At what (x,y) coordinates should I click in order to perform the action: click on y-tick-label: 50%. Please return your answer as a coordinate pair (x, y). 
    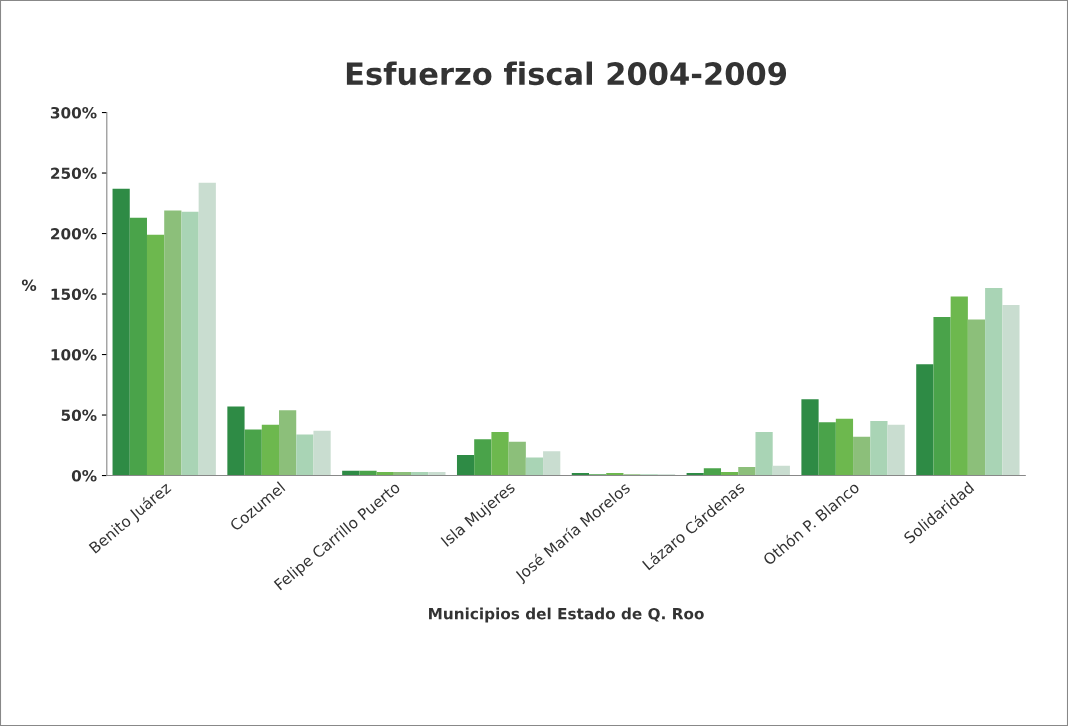
    Looking at the image, I should click on (79, 415).